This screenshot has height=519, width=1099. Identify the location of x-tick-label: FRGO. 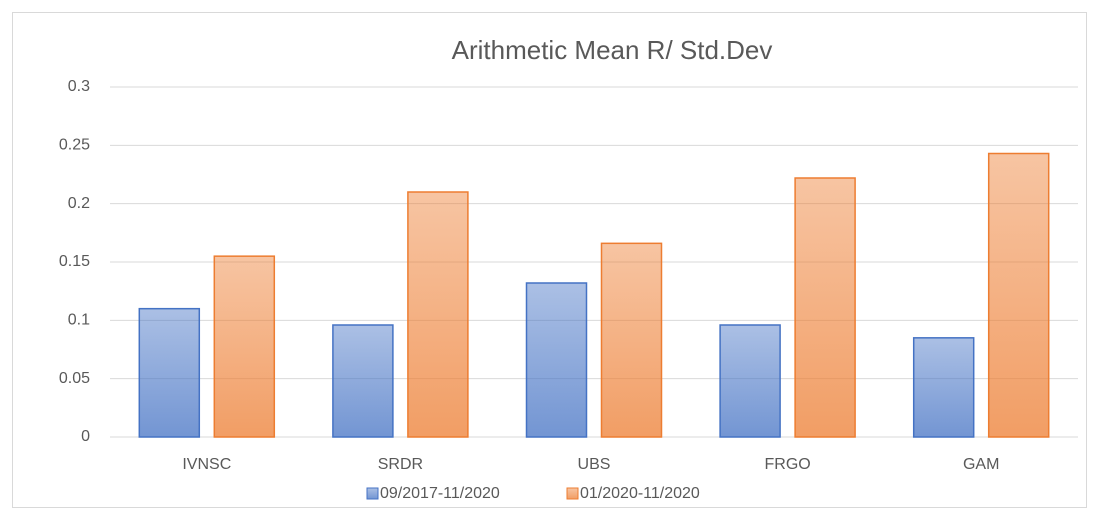
(787, 464).